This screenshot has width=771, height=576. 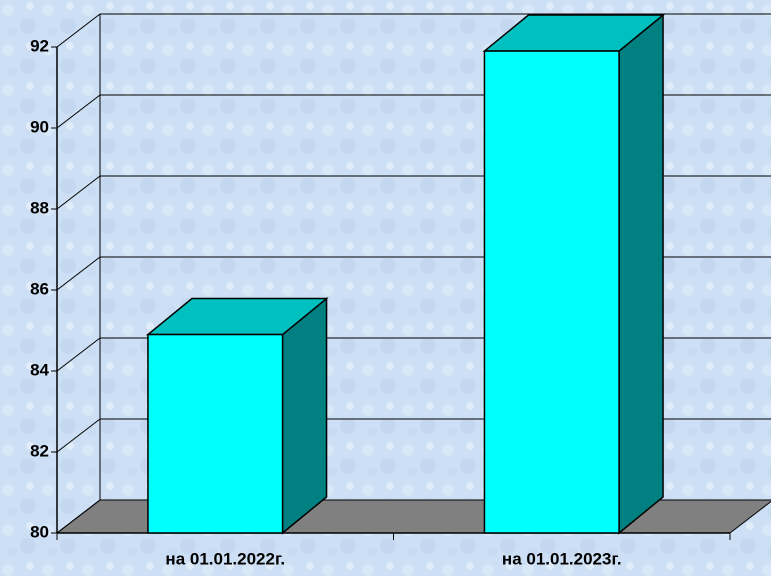 What do you see at coordinates (39, 450) in the screenshot?
I see `y-tick-label: 82` at bounding box center [39, 450].